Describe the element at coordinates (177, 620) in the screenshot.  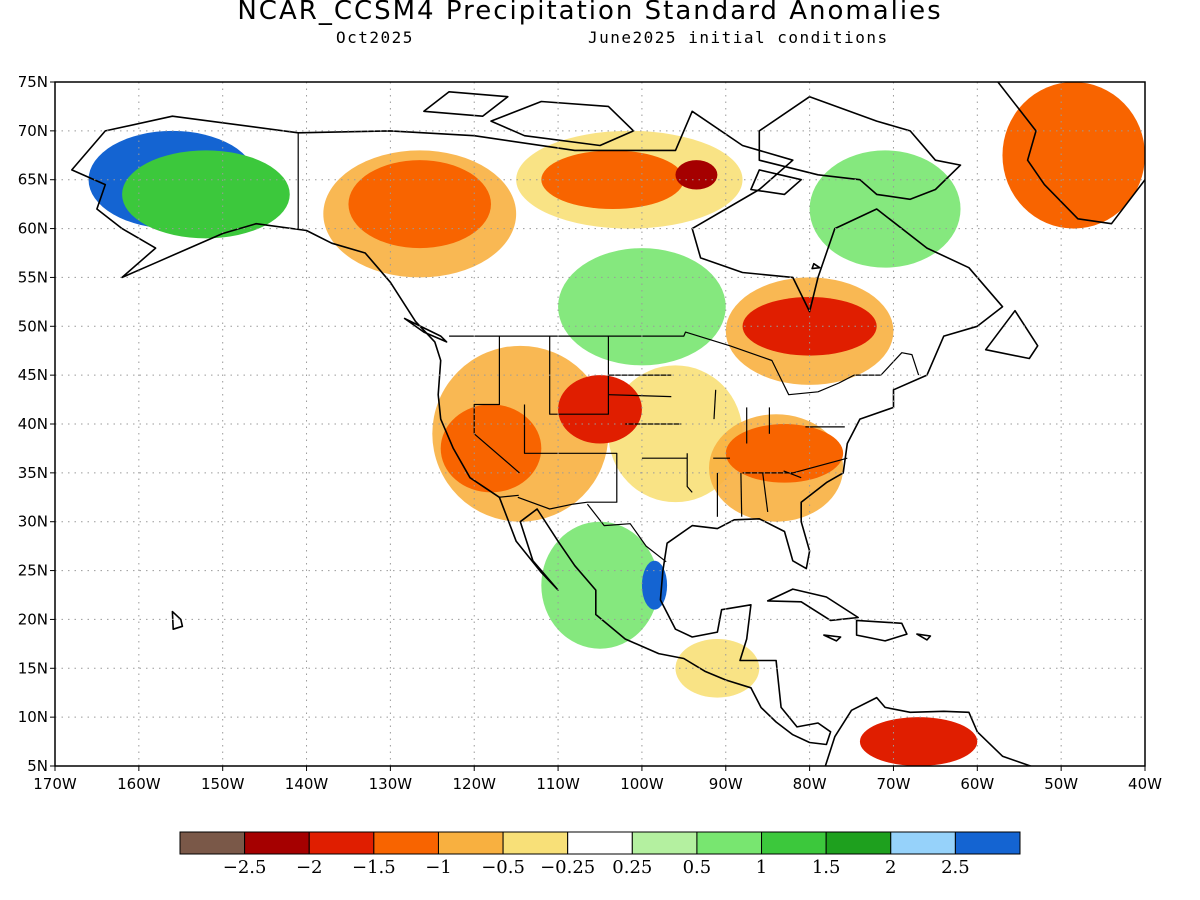
I see `coastline-hawaii` at that location.